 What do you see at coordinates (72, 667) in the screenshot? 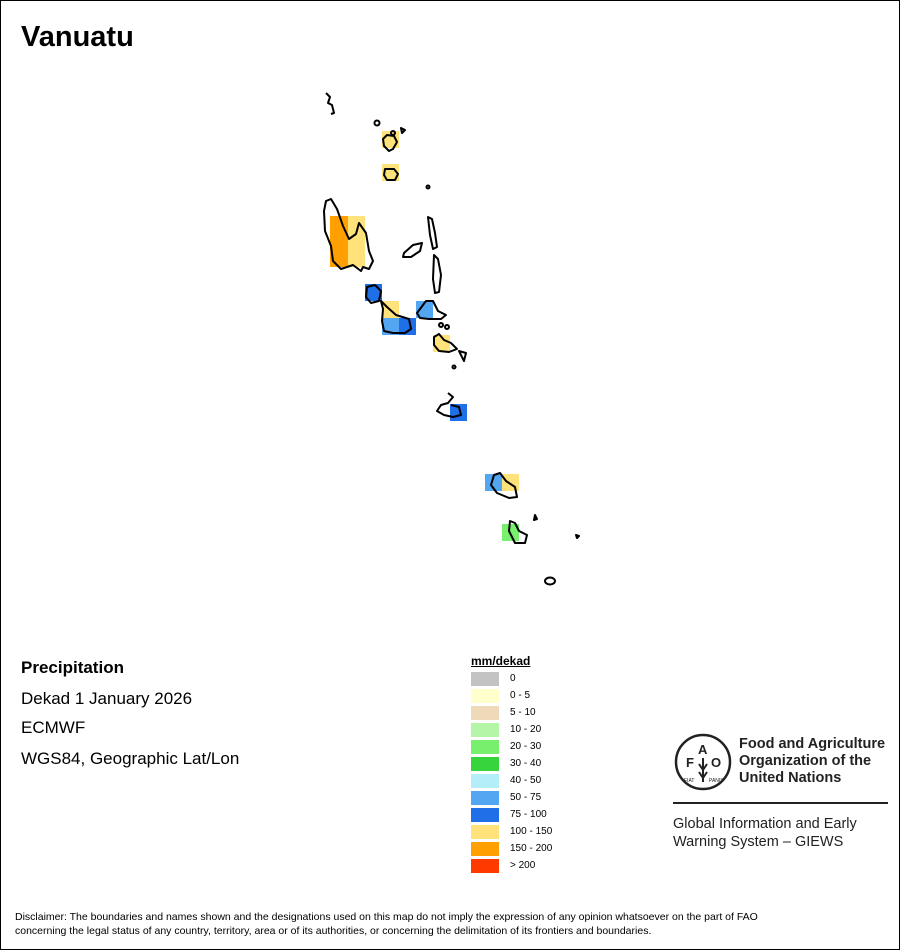
I see `variable-label: Precipitation` at bounding box center [72, 667].